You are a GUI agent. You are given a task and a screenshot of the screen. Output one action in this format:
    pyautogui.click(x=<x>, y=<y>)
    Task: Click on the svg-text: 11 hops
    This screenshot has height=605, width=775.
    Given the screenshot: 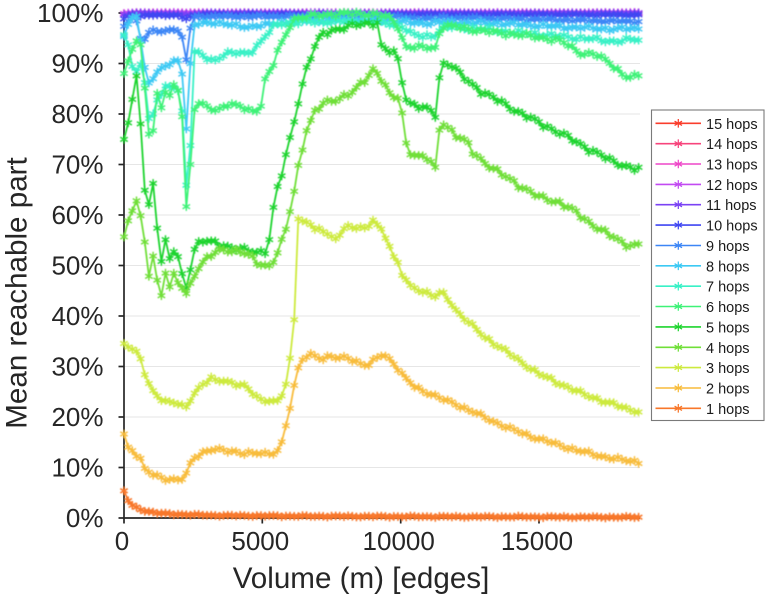 What is the action you would take?
    pyautogui.click(x=731, y=206)
    